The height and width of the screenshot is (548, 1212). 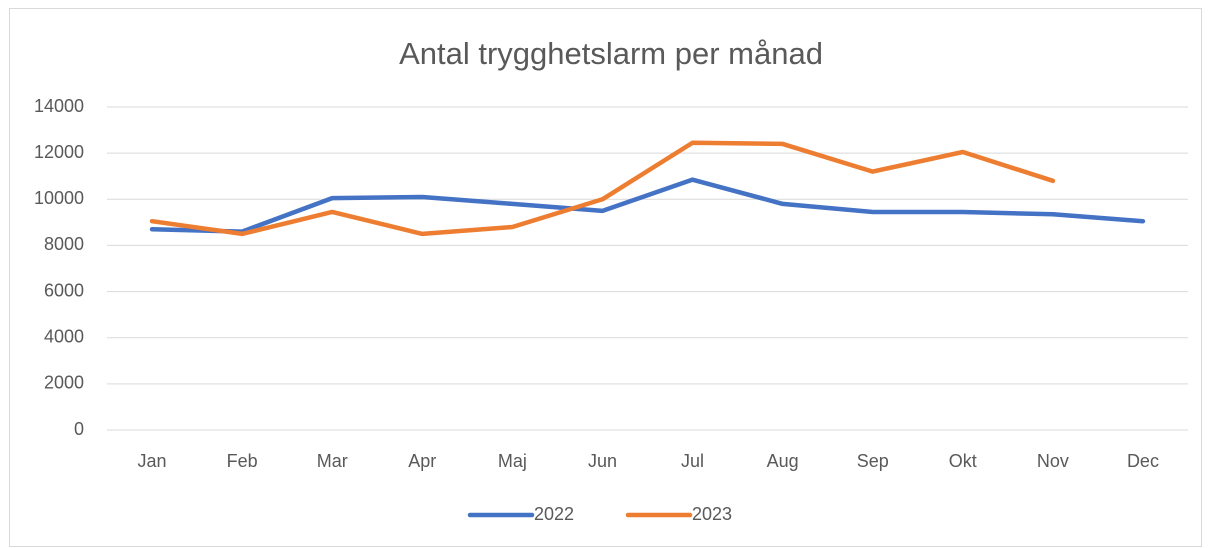 I want to click on legend-label: 2022, so click(x=554, y=514).